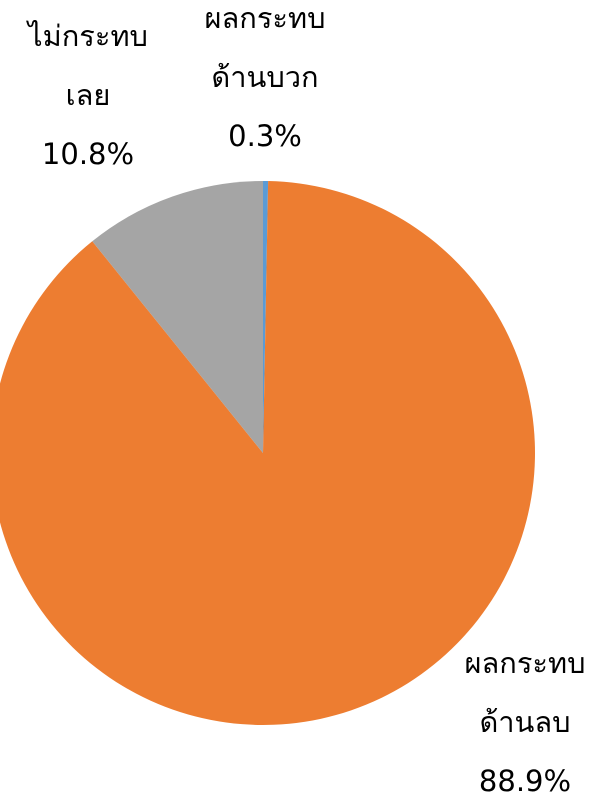  Describe the element at coordinates (88, 154) in the screenshot. I see `value-label: 10.8%` at that location.